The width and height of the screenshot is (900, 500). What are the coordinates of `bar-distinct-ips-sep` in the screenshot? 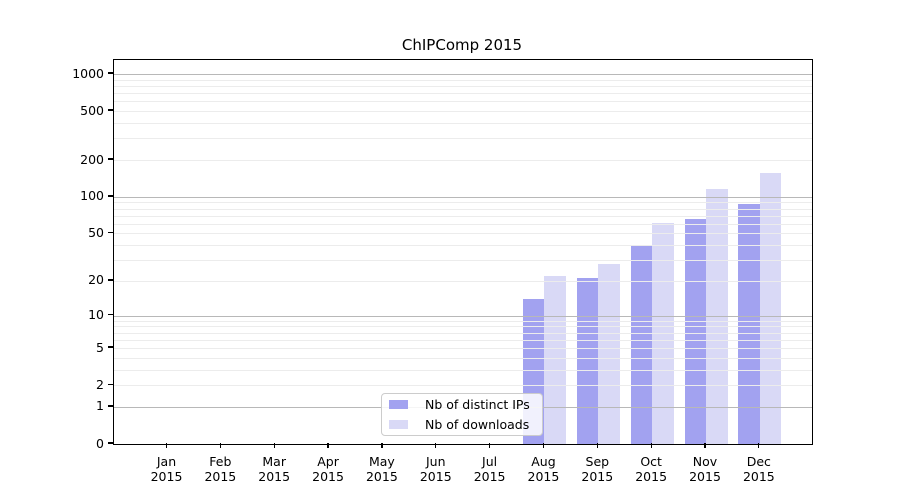 It's located at (587, 361).